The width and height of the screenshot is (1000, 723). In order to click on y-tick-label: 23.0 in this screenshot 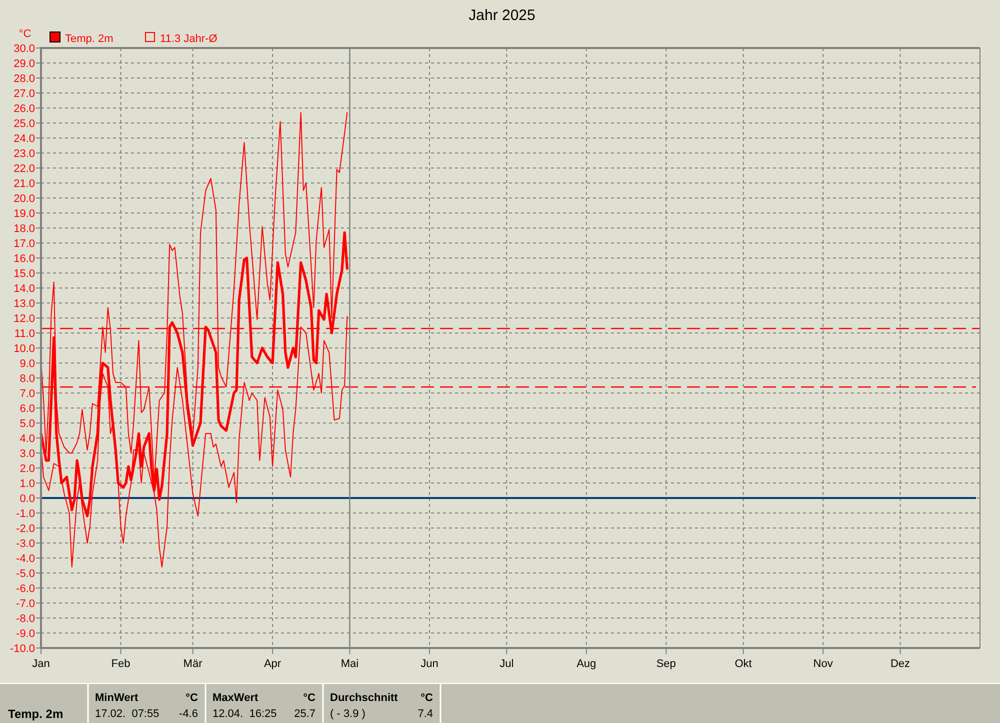, I will do `click(24, 154)`.